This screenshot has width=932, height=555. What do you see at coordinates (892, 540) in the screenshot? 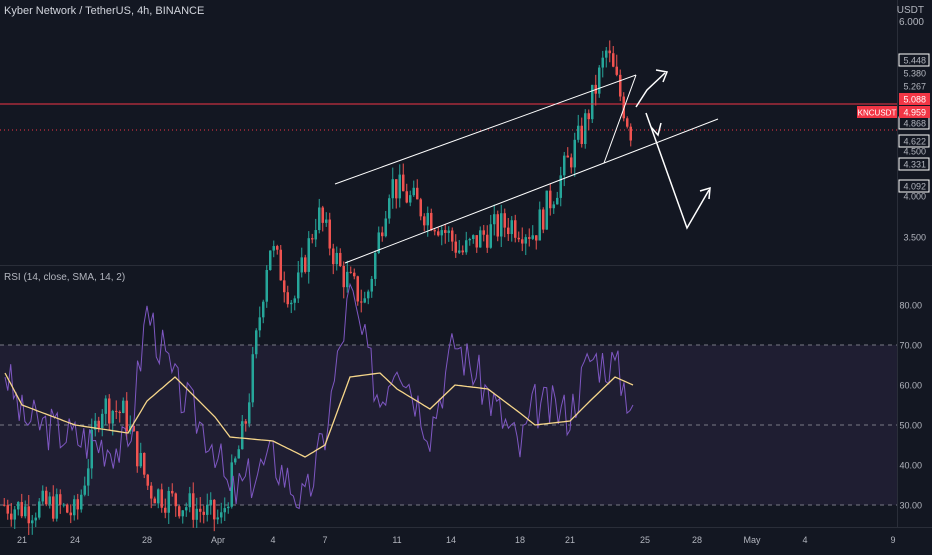
I see `time-axis-label: 9` at bounding box center [892, 540].